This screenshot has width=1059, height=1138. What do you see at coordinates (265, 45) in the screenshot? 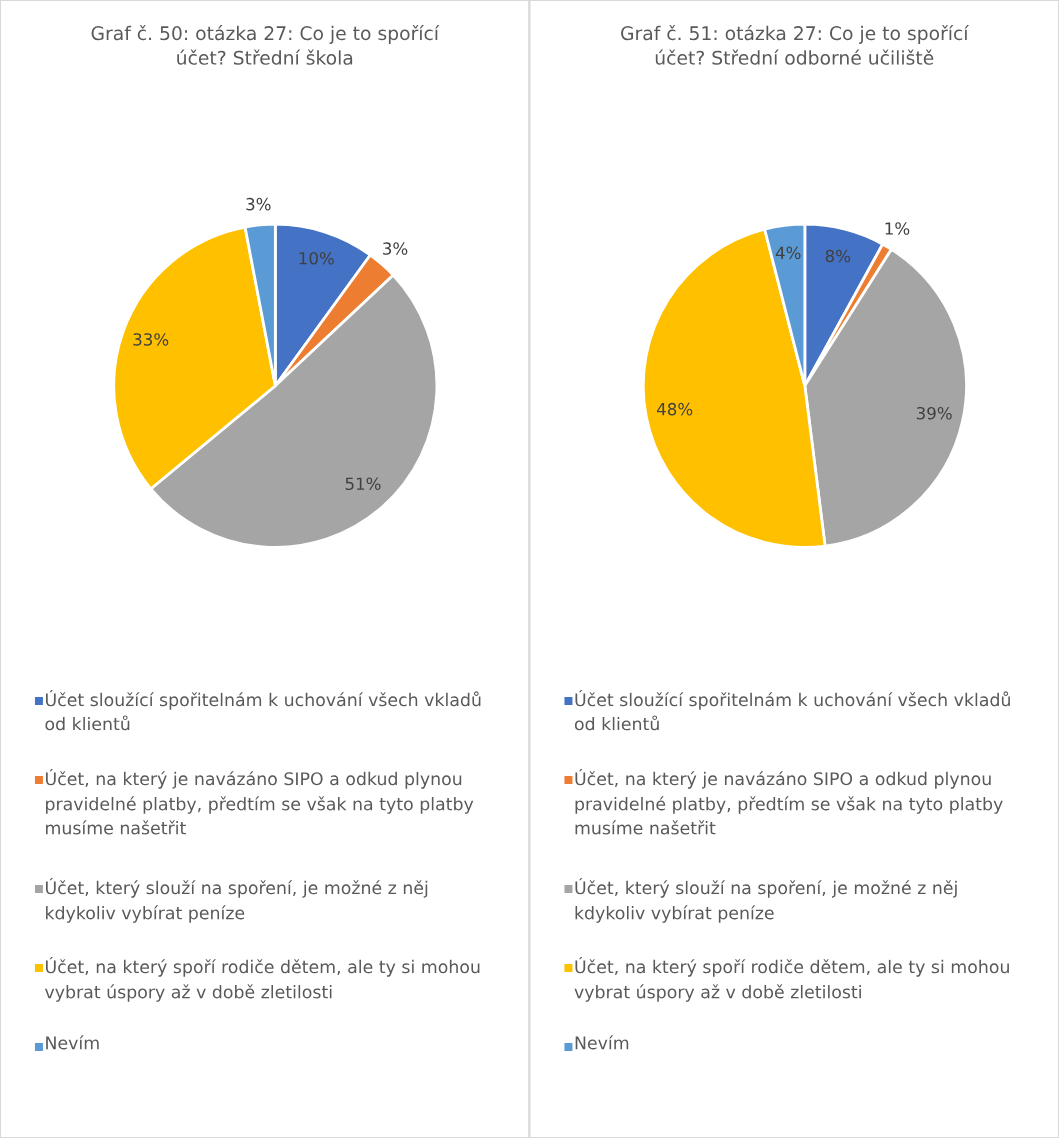
I see `chart-title: Graf č. 50: otázka 27: Co je to spořící účet? Střední škola` at bounding box center [265, 45].